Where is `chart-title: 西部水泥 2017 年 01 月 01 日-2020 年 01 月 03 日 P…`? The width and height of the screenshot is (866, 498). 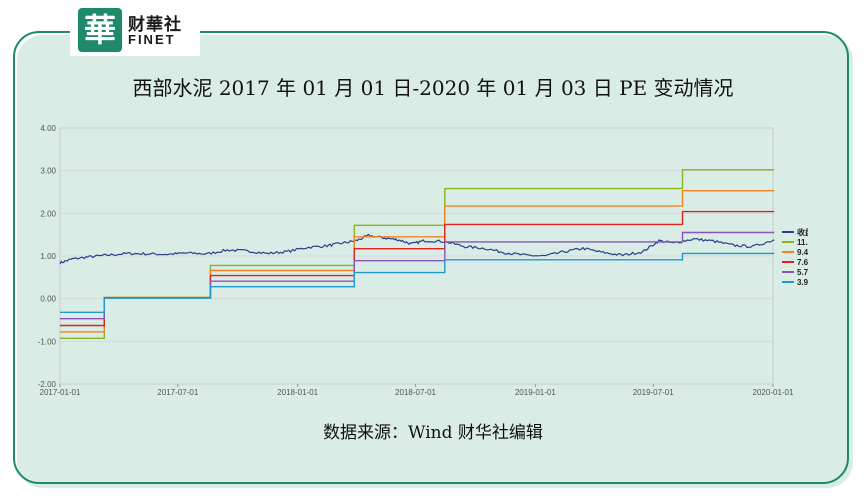
chart-title: 西部水泥 2017 年 01 月 01 日-2020 年 01 月 03 日 P… is located at coordinates (433, 88).